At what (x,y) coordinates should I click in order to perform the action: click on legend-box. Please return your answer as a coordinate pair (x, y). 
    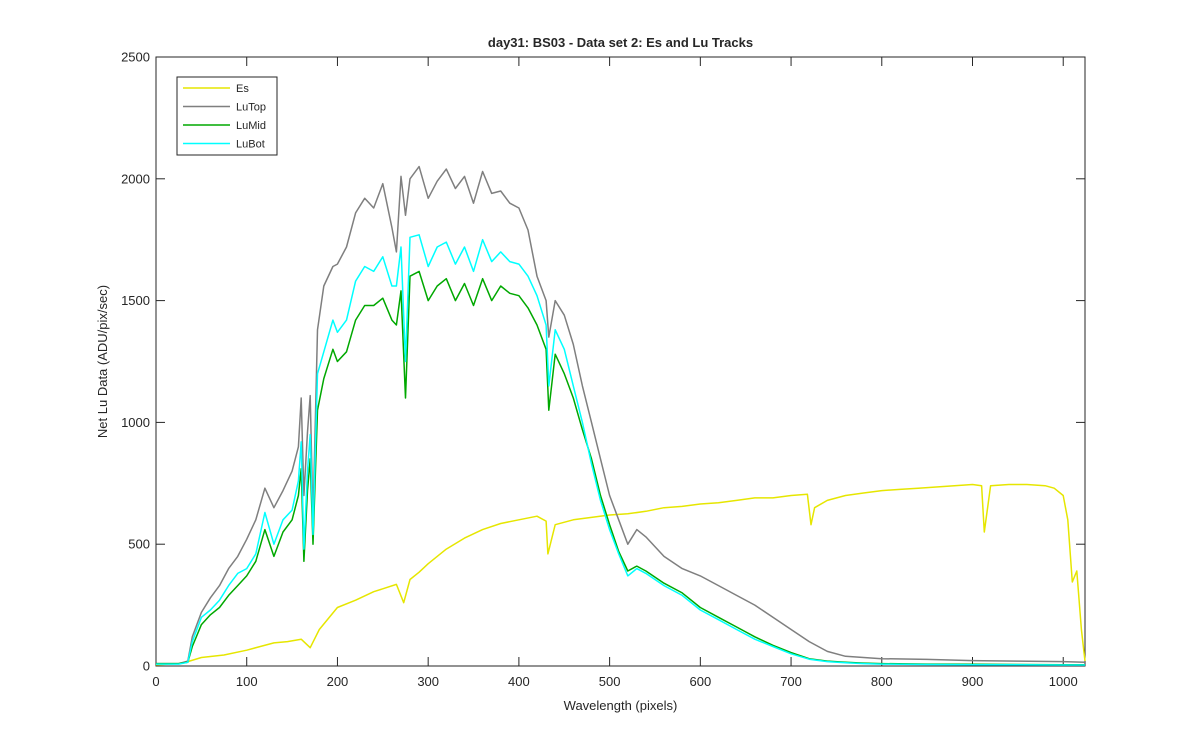
    Looking at the image, I should click on (227, 116).